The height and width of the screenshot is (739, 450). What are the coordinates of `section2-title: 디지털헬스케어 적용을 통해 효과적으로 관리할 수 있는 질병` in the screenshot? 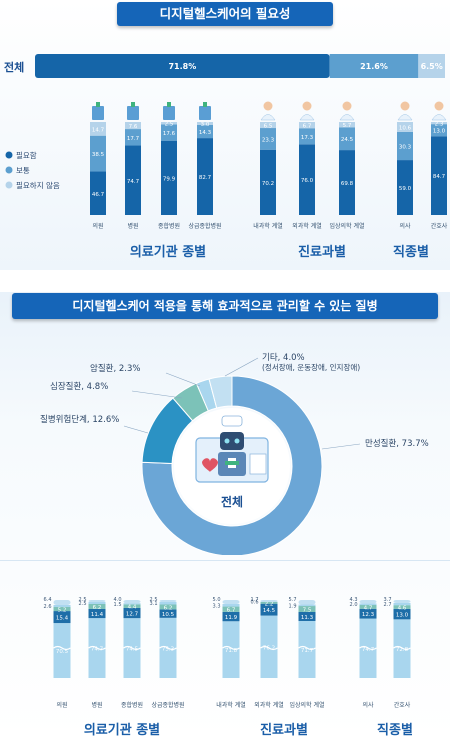 It's located at (225, 306).